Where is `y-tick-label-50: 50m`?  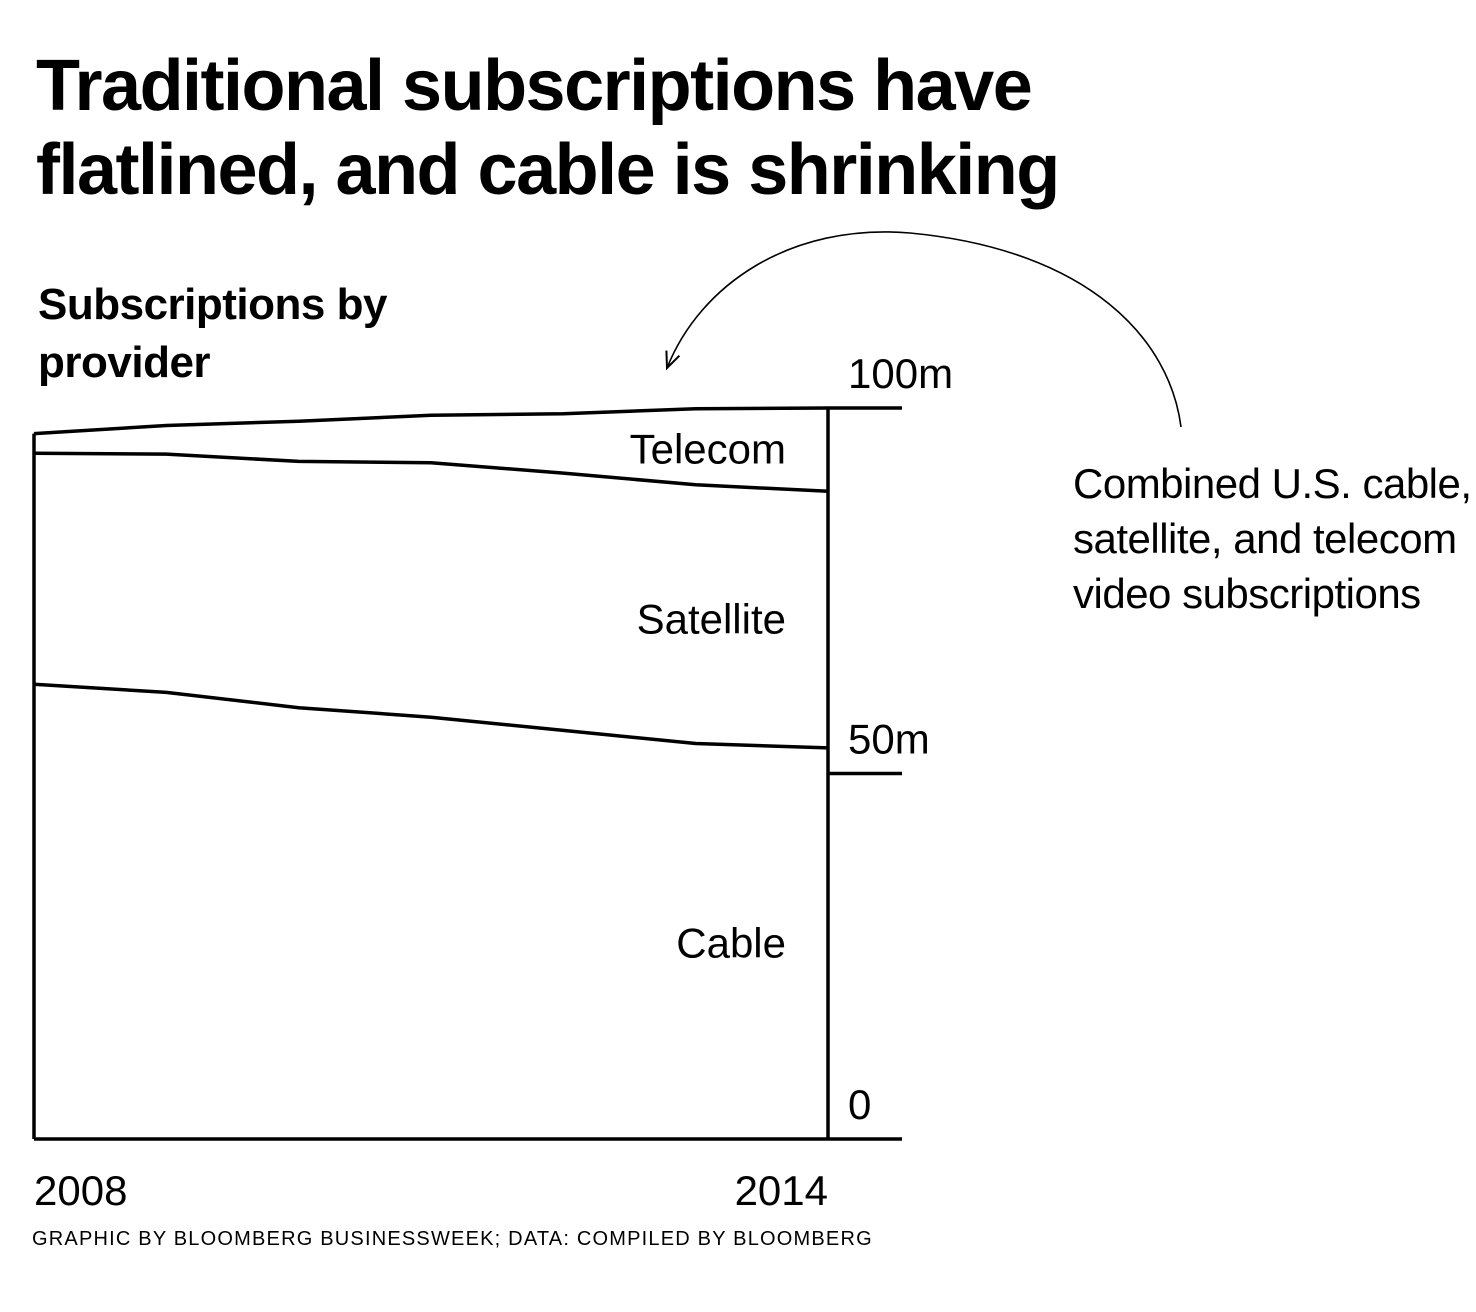 y-tick-label-50: 50m is located at coordinates (889, 739).